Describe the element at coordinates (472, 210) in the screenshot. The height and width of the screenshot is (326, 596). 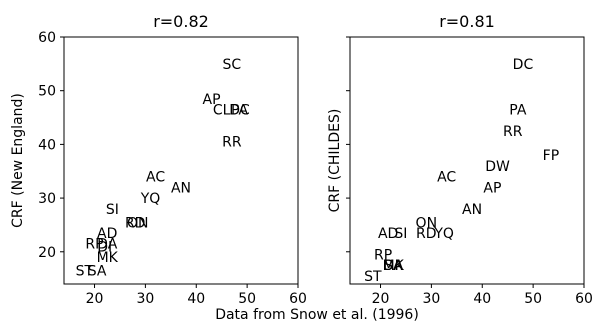
I see `right-data-point-an: AN` at that location.